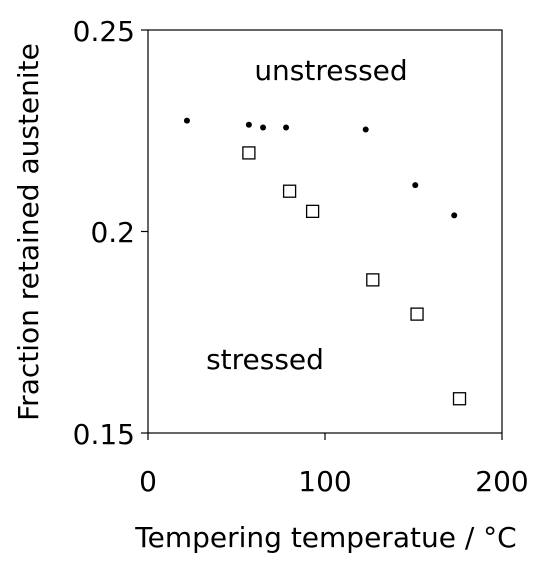 The image size is (544, 564). I want to click on y-tick-label-0.2: 0.2, so click(112, 232).